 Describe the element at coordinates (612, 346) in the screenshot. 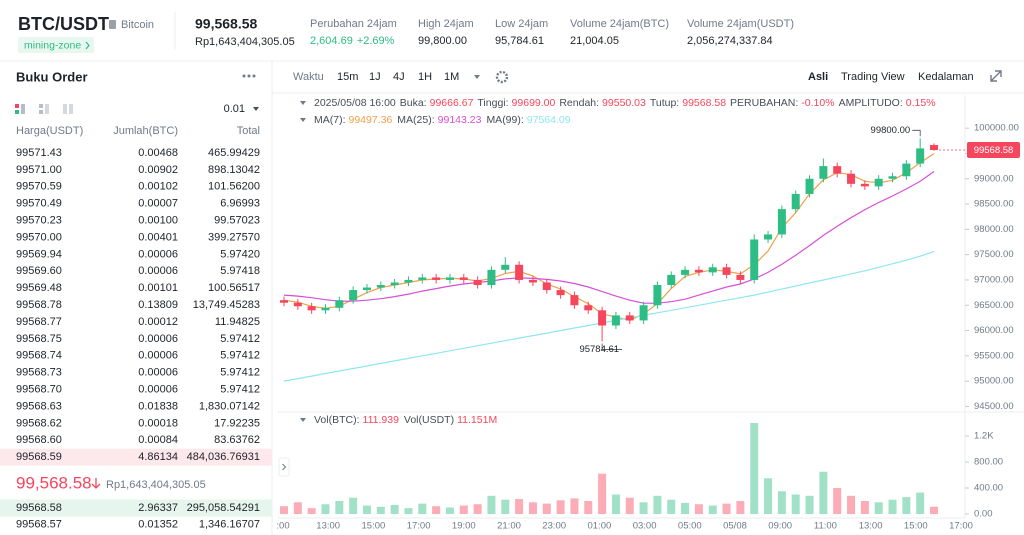

I see `low-pointer` at that location.